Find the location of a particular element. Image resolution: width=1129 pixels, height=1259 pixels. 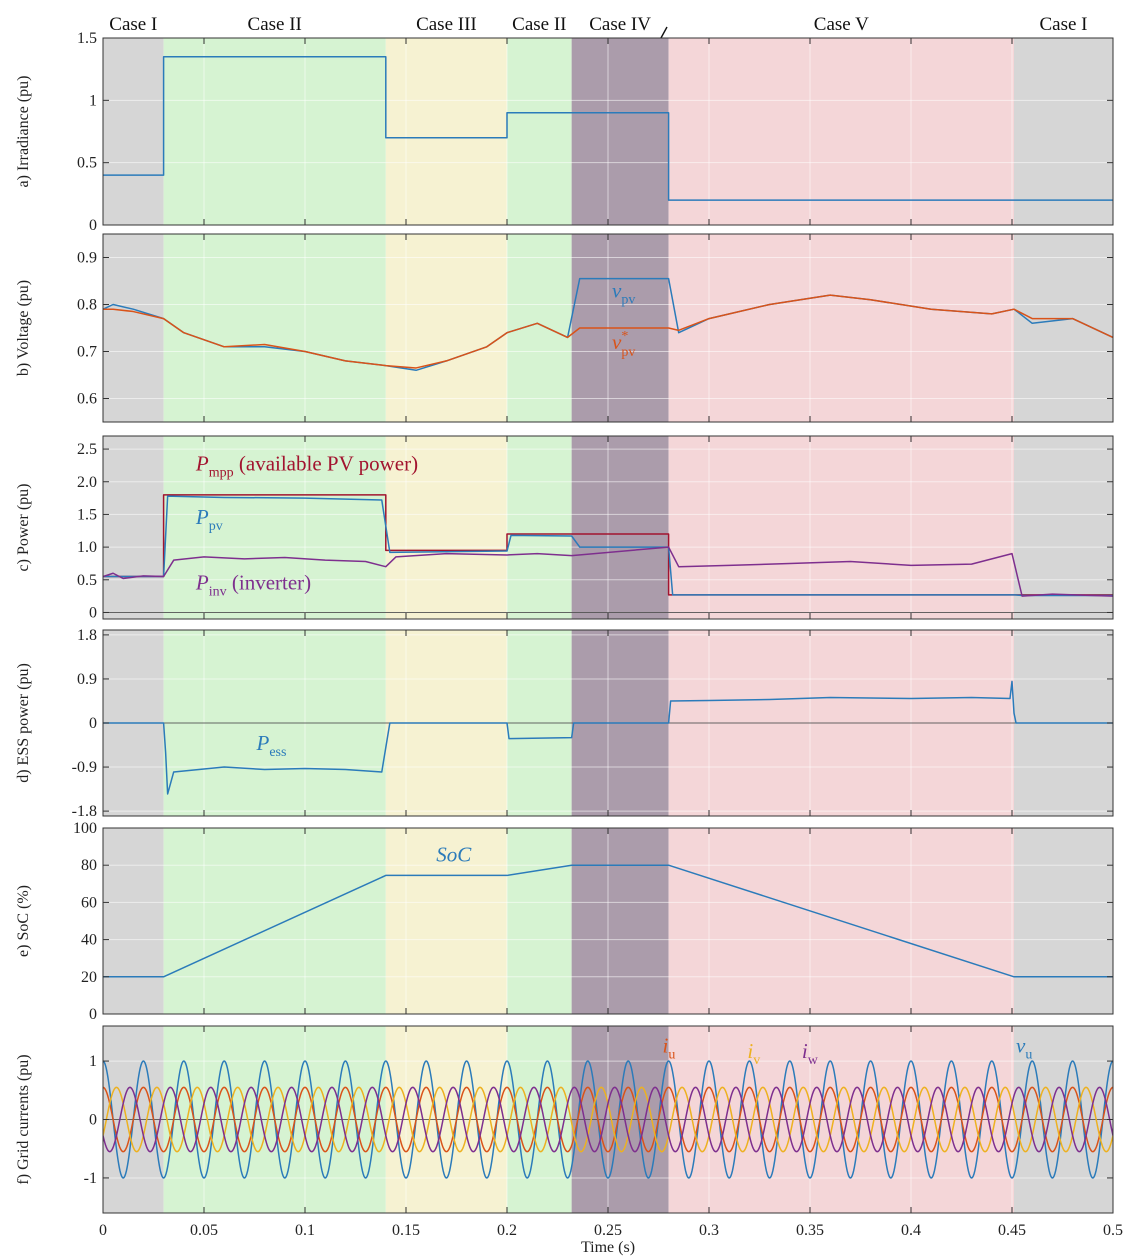

annotation-ess-0: Pess is located at coordinates (271, 745).